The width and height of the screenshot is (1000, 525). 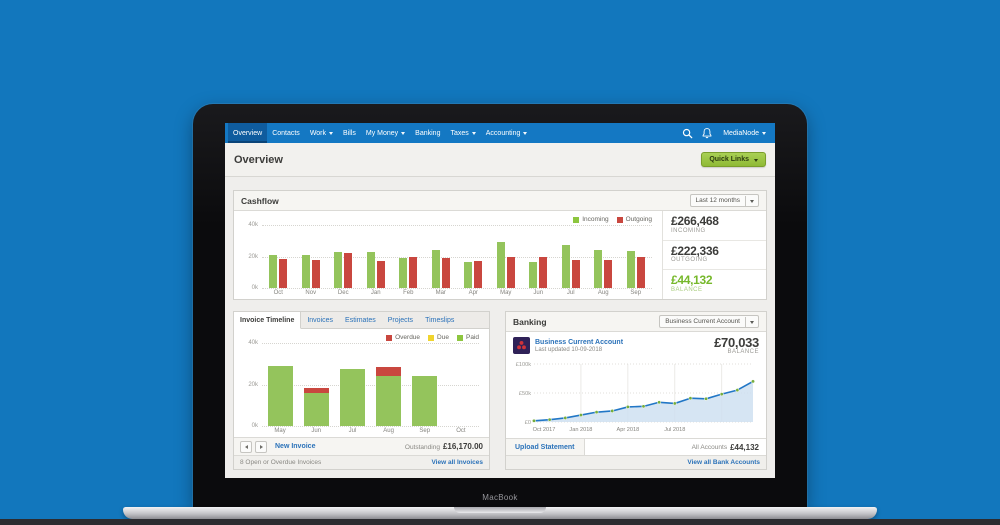 What do you see at coordinates (385, 133) in the screenshot?
I see `nav-item-my-money: My Money` at bounding box center [385, 133].